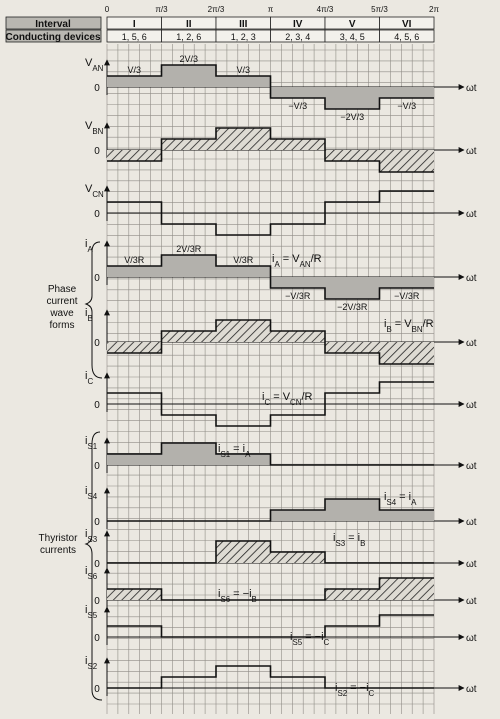 The image size is (500, 719). Describe the element at coordinates (53, 36) in the screenshot. I see `devices-label-cell` at that location.